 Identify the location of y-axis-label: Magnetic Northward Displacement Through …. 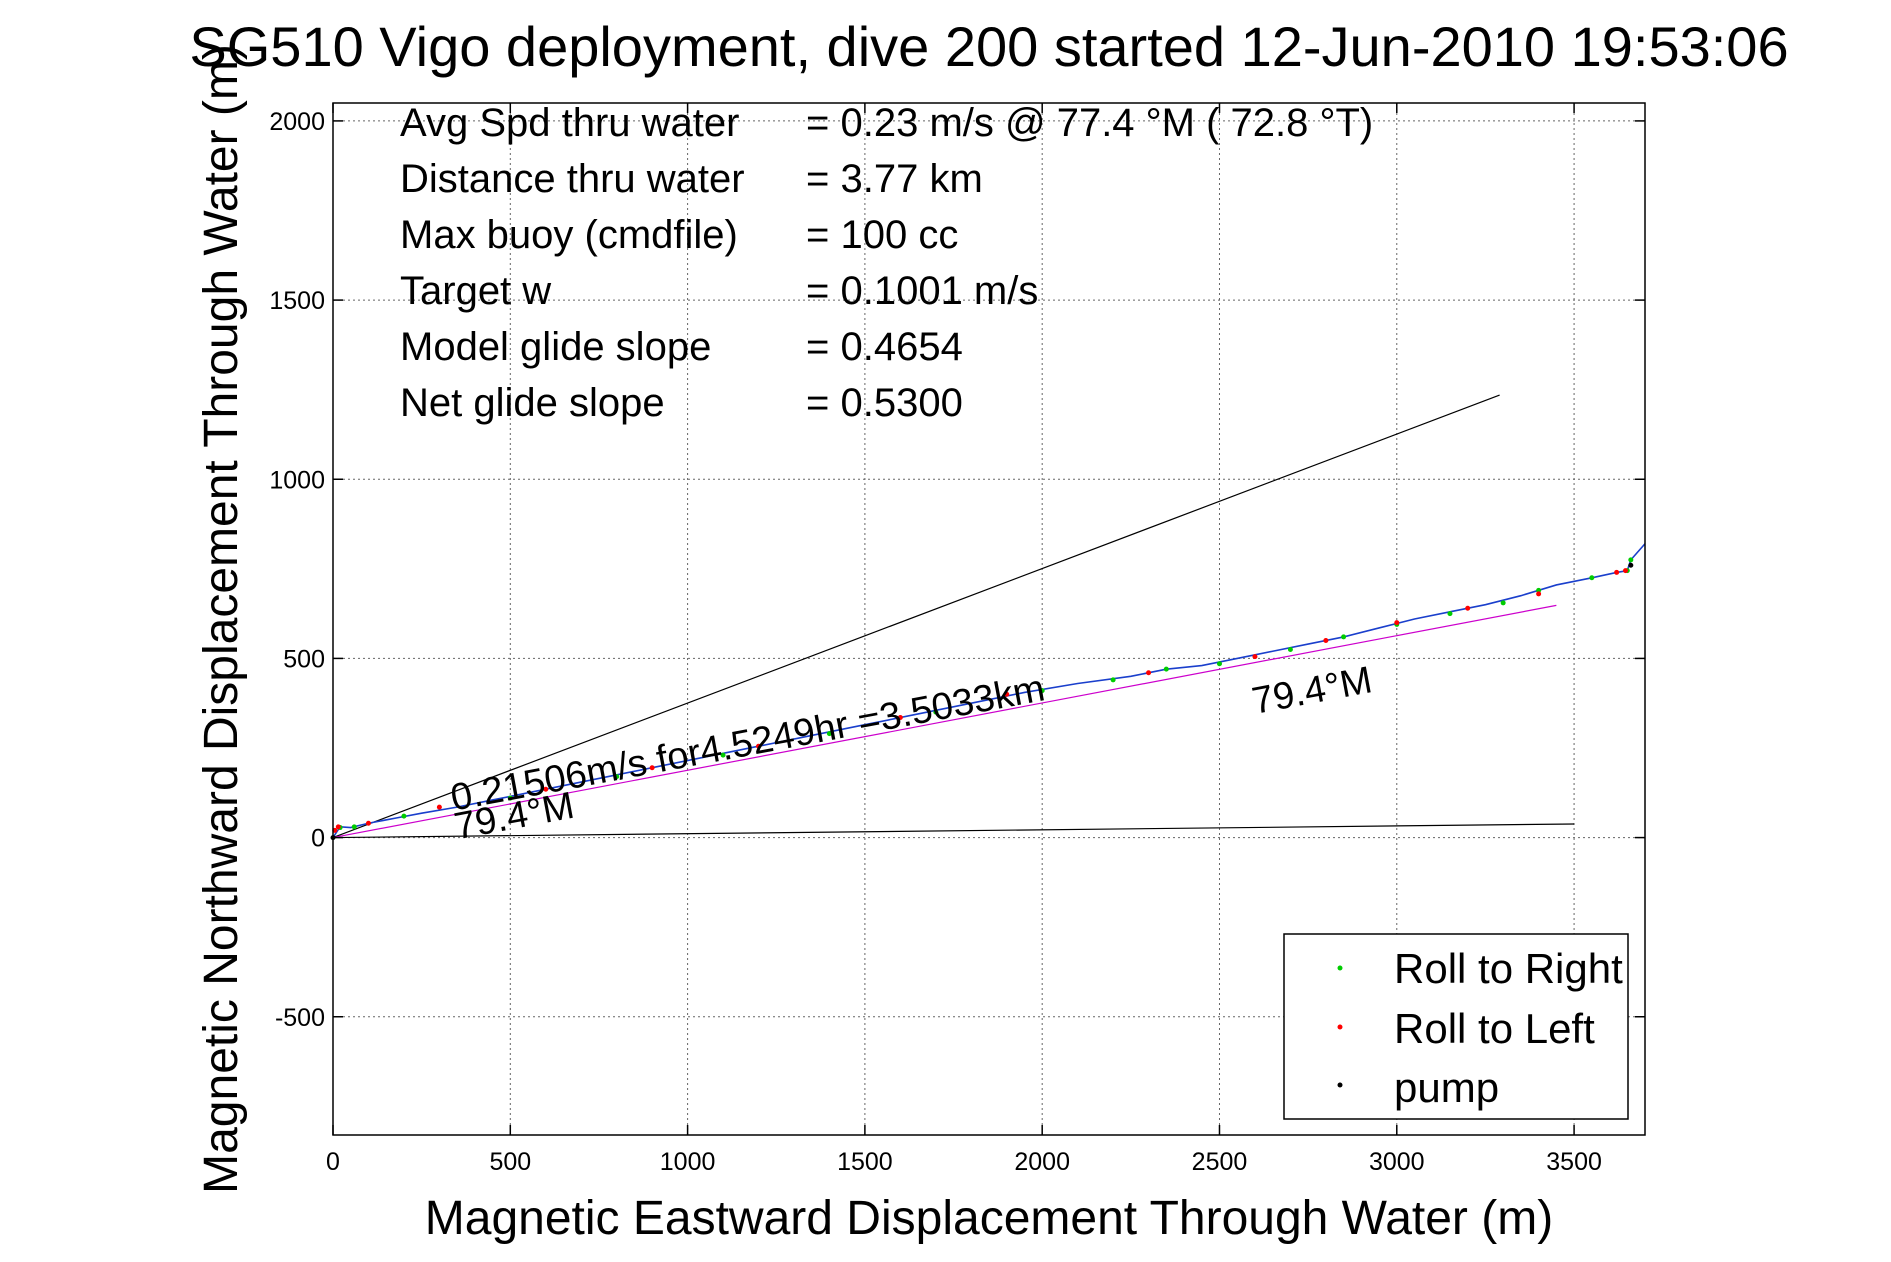
(221, 619).